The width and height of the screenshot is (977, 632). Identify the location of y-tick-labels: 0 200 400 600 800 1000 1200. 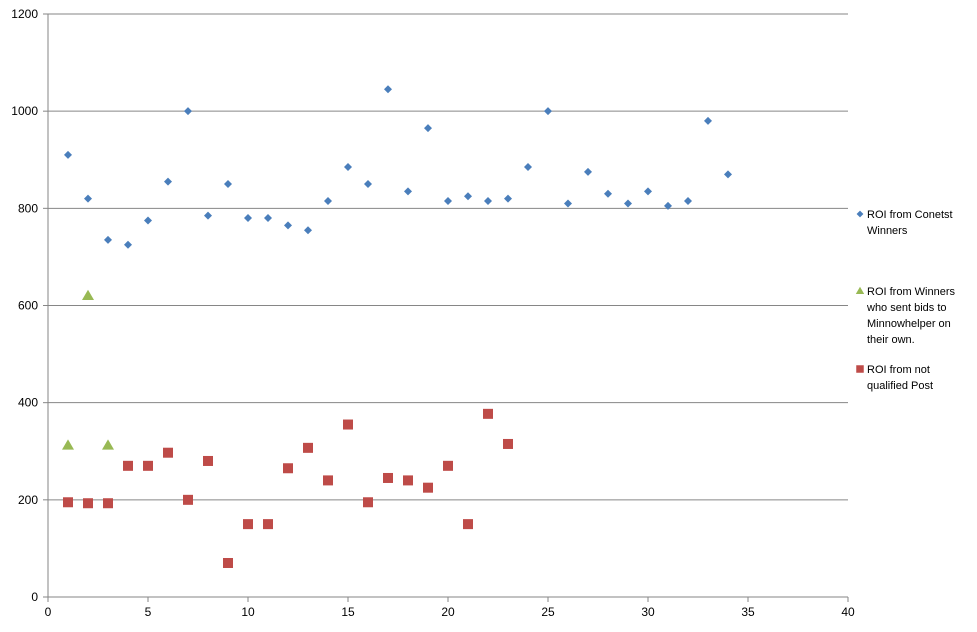
(24, 305).